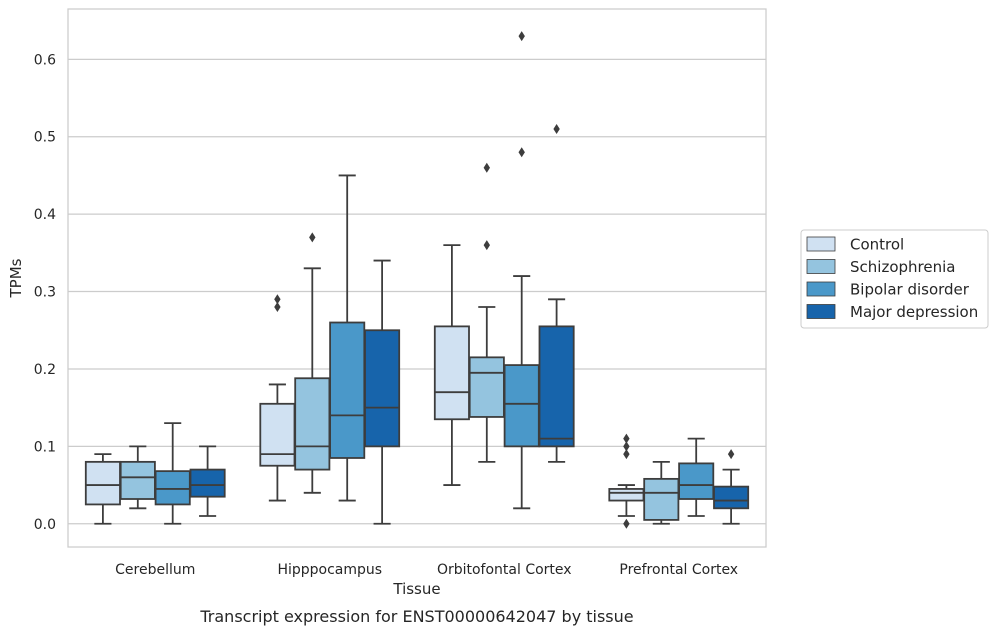  I want to click on y-axis-label: TPMs, so click(16, 278).